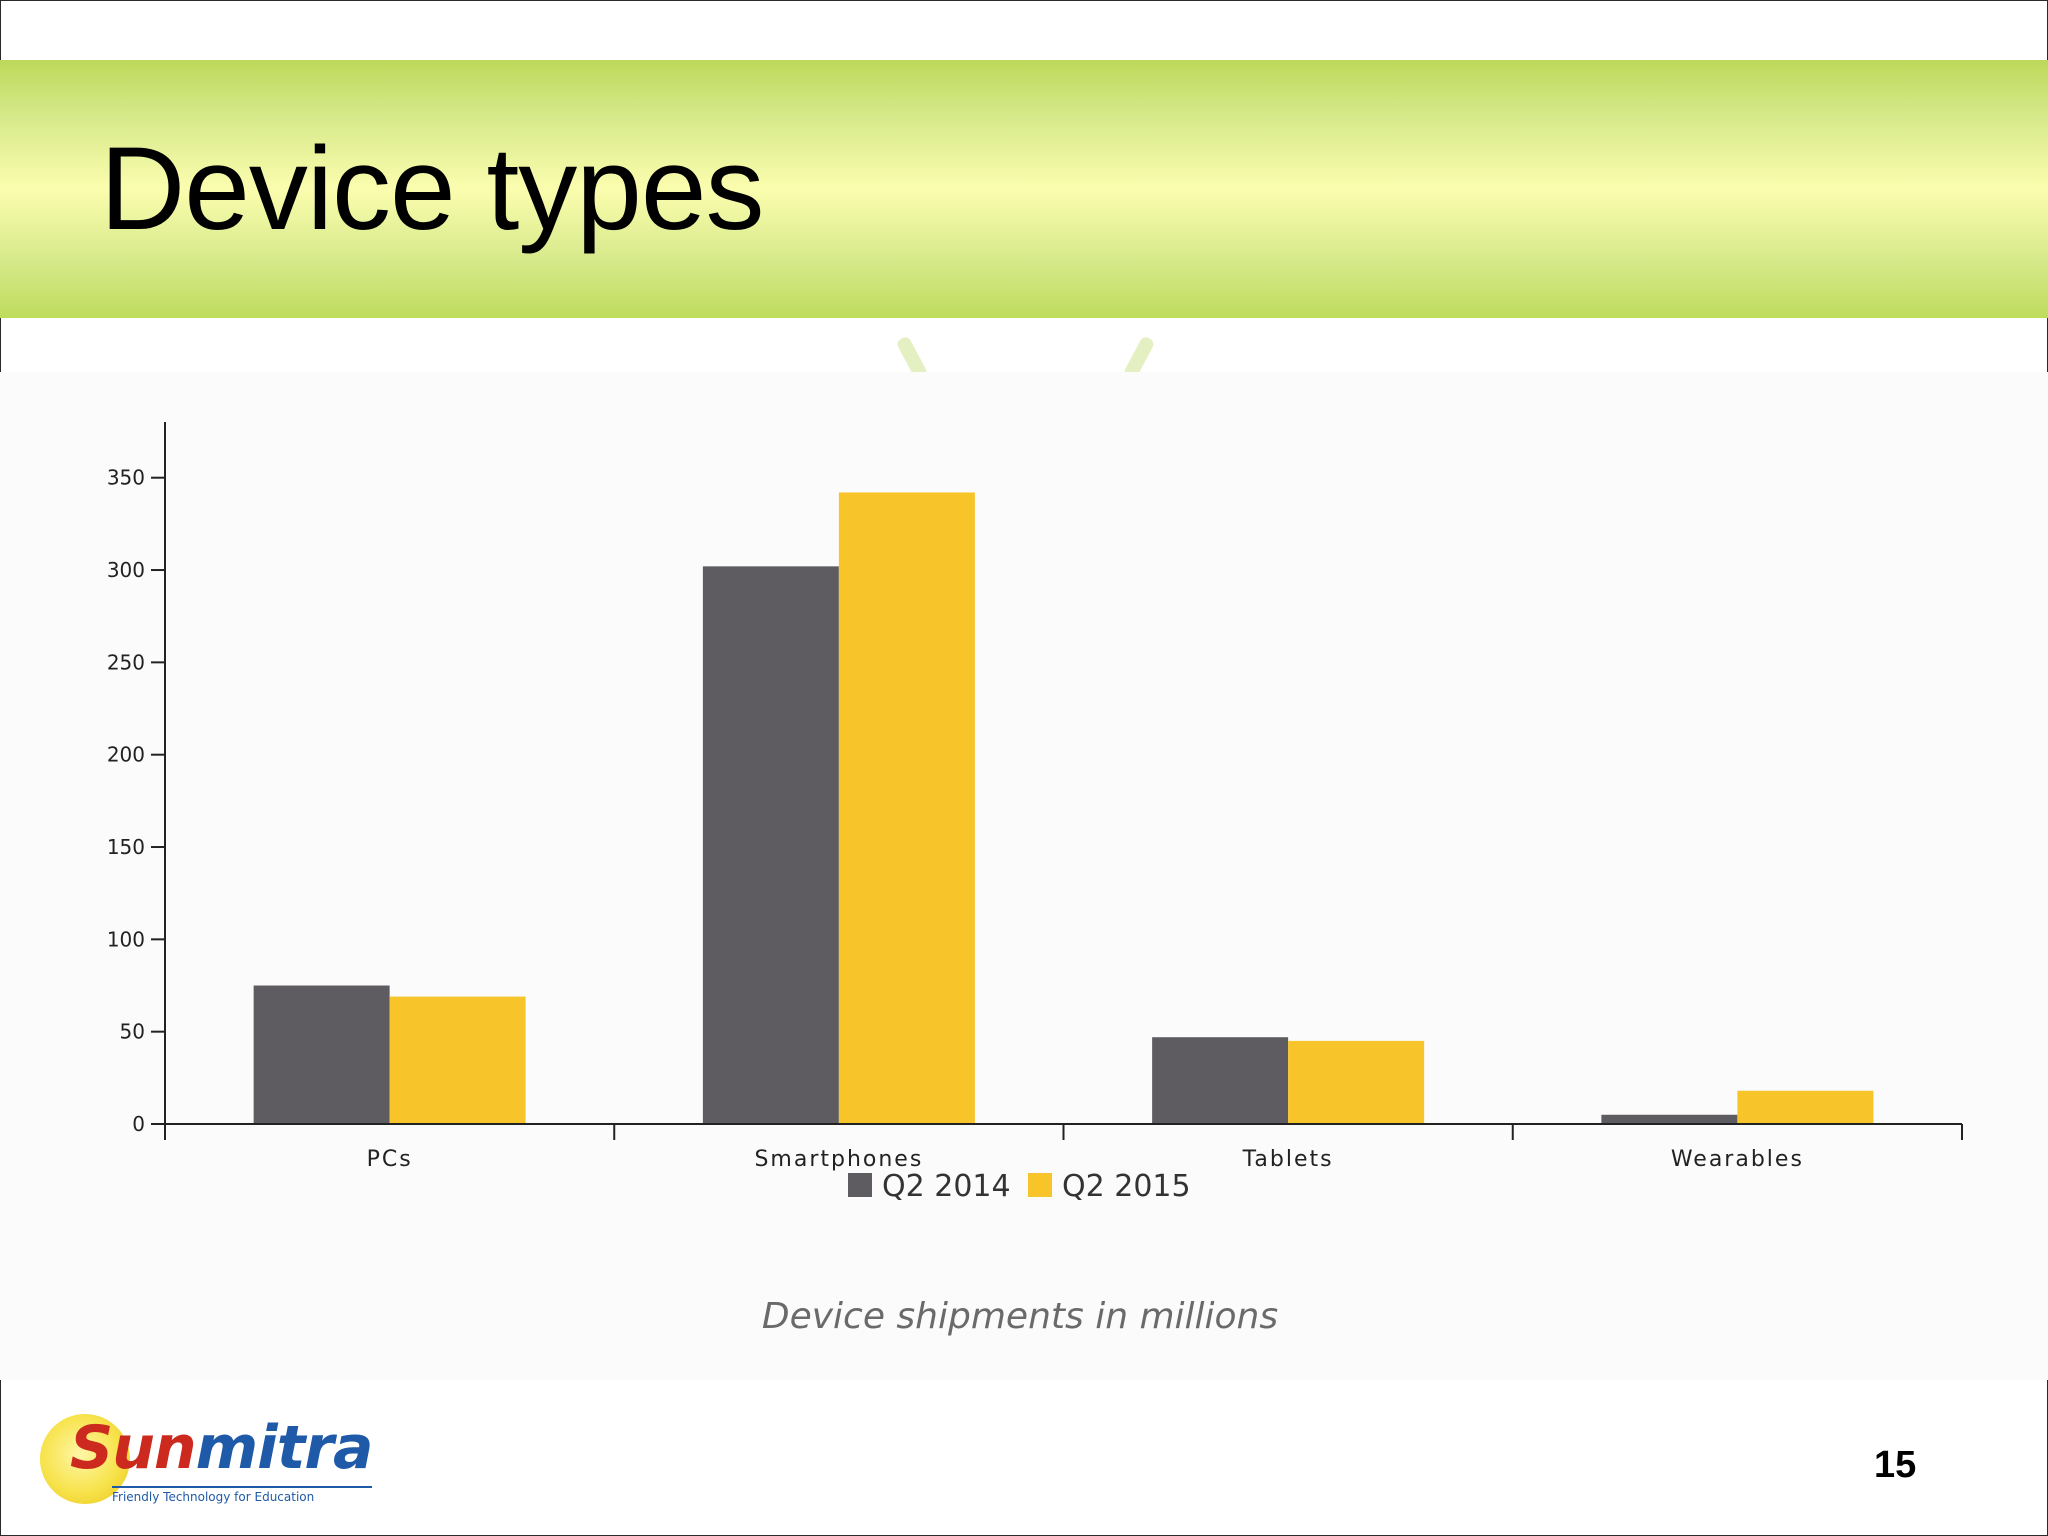 The image size is (2048, 1536). What do you see at coordinates (1737, 1159) in the screenshot?
I see `x-category-label: Wearables` at bounding box center [1737, 1159].